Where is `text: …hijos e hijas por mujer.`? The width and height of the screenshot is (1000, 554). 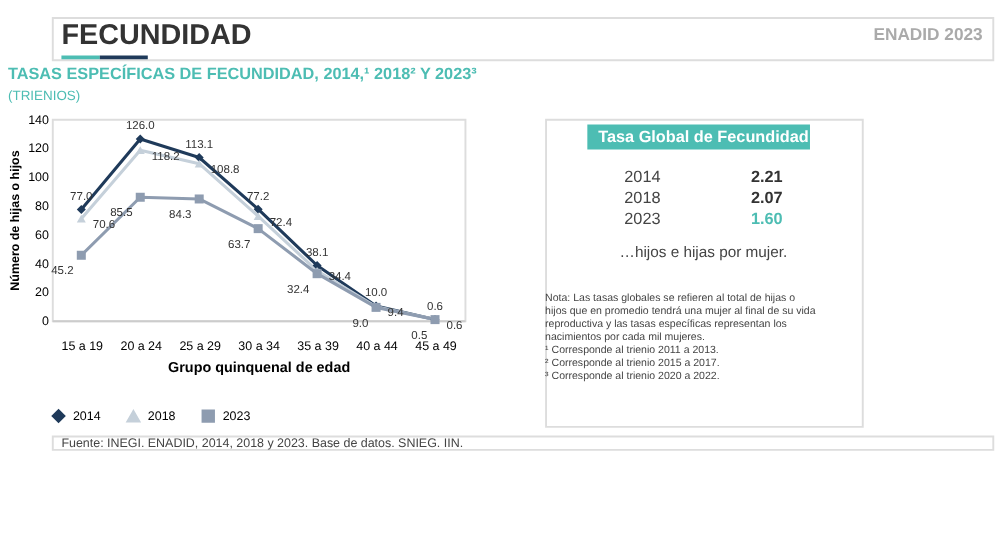
text: …hijos e hijas por mujer. is located at coordinates (703, 251).